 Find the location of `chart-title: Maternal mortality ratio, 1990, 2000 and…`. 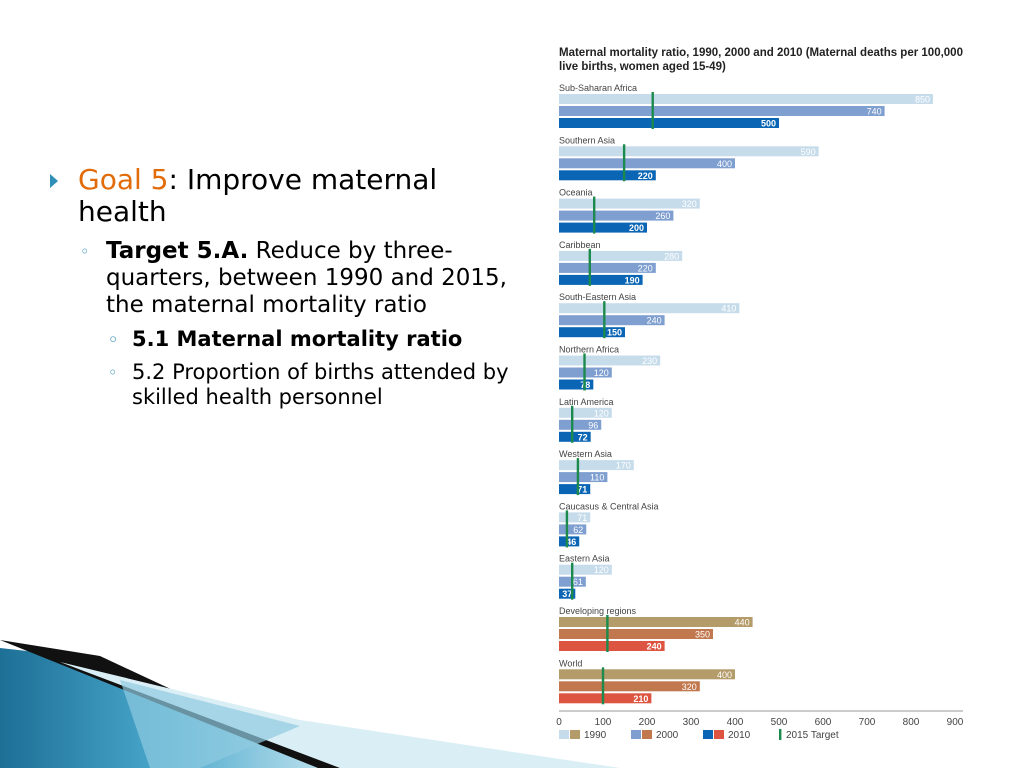

chart-title: Maternal mortality ratio, 1990, 2000 and… is located at coordinates (761, 60).